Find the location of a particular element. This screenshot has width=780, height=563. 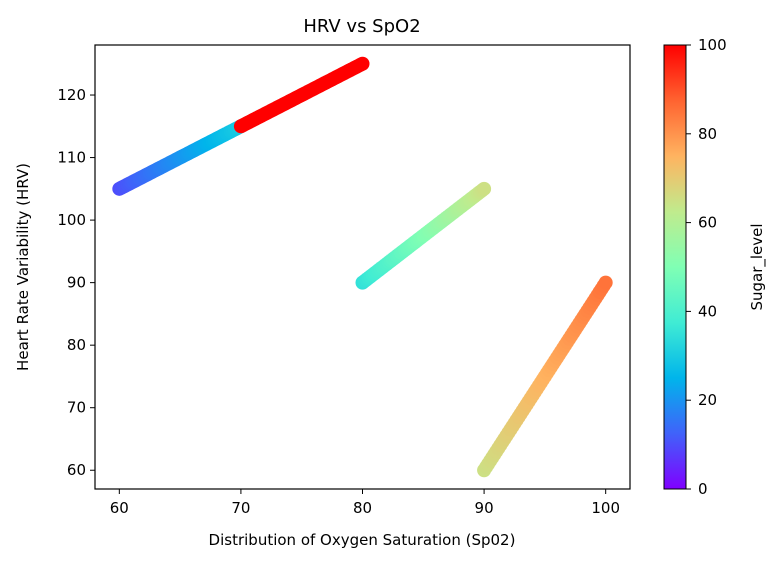

y-tick-label: 70 is located at coordinates (76, 408).